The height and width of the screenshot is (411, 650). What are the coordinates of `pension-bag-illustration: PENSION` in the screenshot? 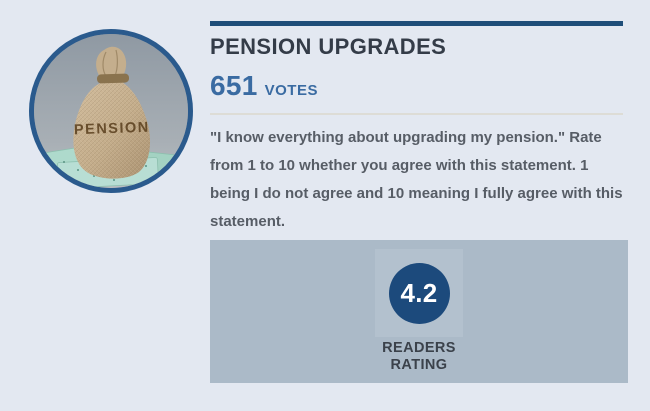 It's located at (111, 111).